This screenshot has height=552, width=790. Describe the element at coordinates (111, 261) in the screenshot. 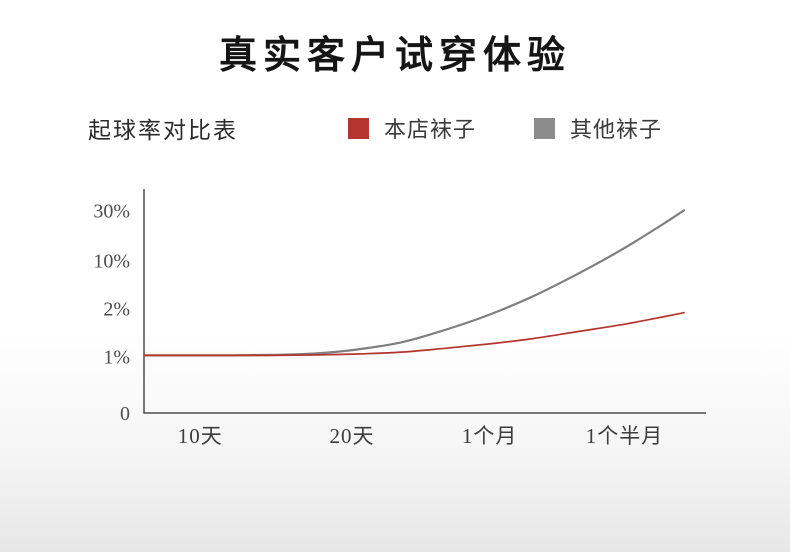

I see `svg-text: 10%` at that location.